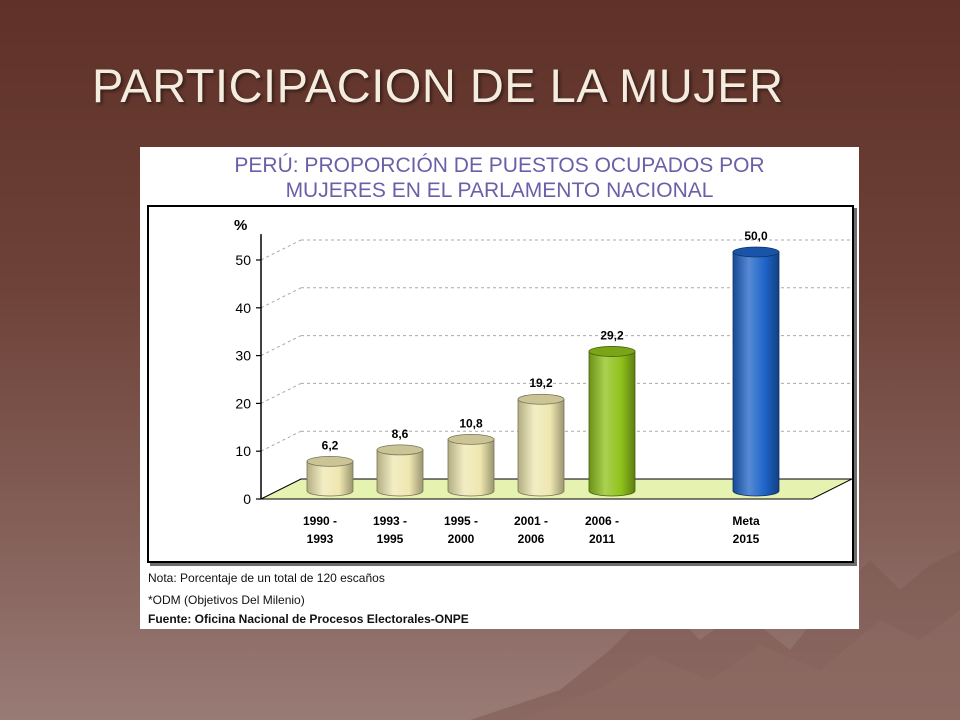 This screenshot has width=960, height=720. What do you see at coordinates (243, 260) in the screenshot?
I see `y-tick-label-50: 50` at bounding box center [243, 260].